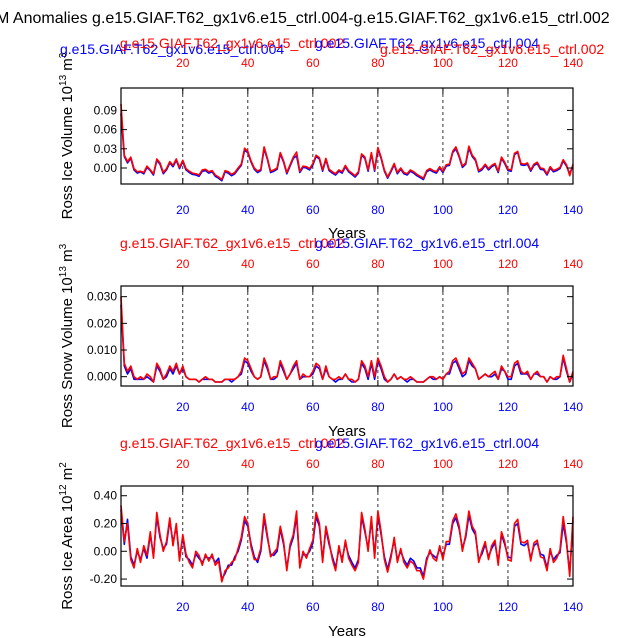  What do you see at coordinates (106, 130) in the screenshot?
I see `y-tick-label: 0.06` at bounding box center [106, 130].